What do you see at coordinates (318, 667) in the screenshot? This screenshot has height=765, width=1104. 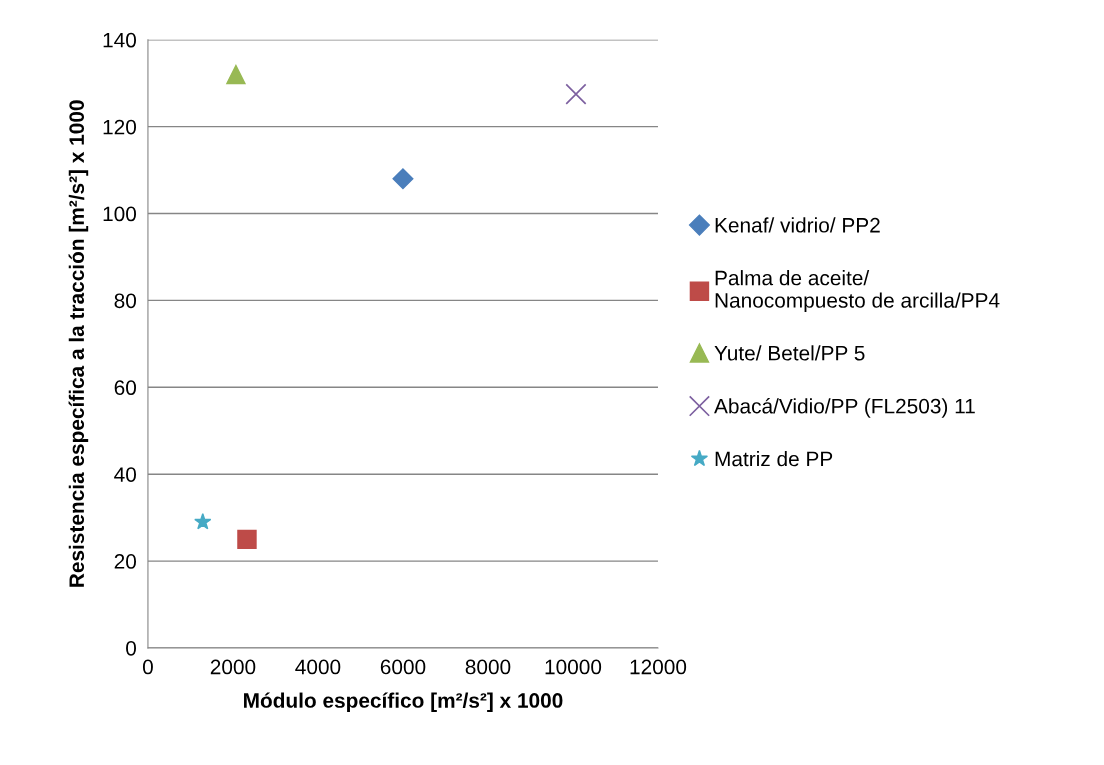 I see `x-tick-label: 4000` at bounding box center [318, 667].